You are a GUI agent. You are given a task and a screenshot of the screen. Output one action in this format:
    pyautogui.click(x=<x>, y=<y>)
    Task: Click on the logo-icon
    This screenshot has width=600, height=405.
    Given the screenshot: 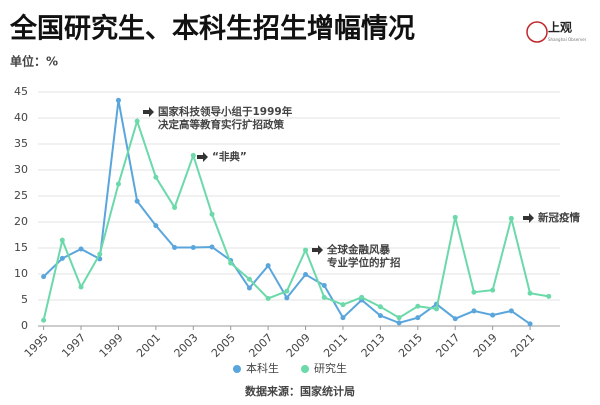 What is the action you would take?
    pyautogui.click(x=537, y=32)
    